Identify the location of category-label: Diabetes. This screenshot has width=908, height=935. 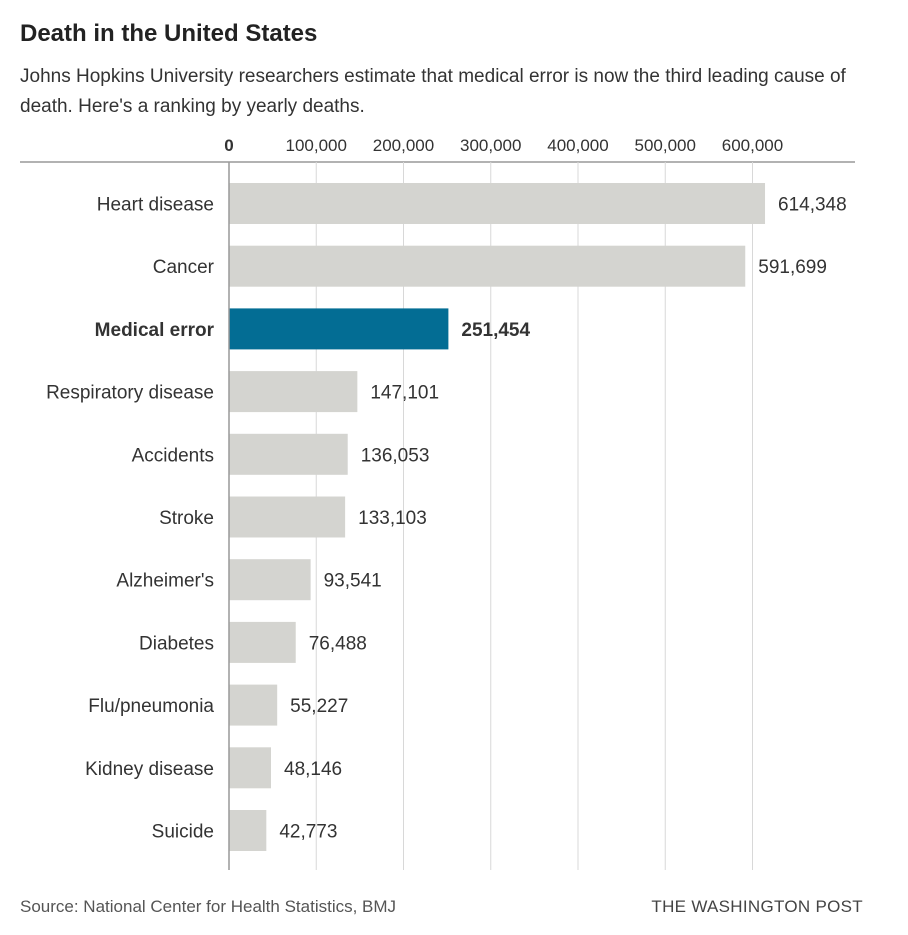
(176, 643).